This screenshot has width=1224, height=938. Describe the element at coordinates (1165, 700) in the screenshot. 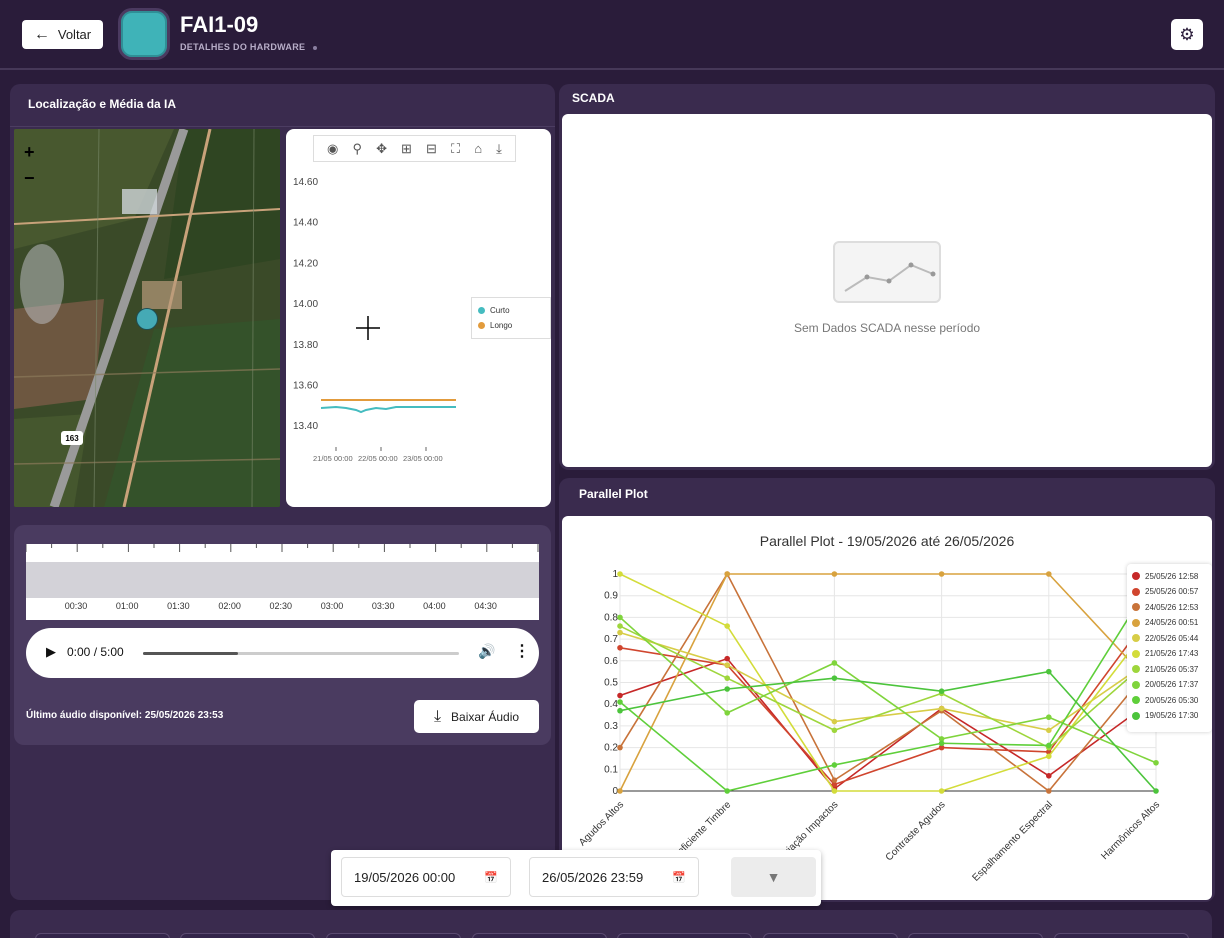

I see `pp-legend-item: 20/05/26 05:30` at that location.